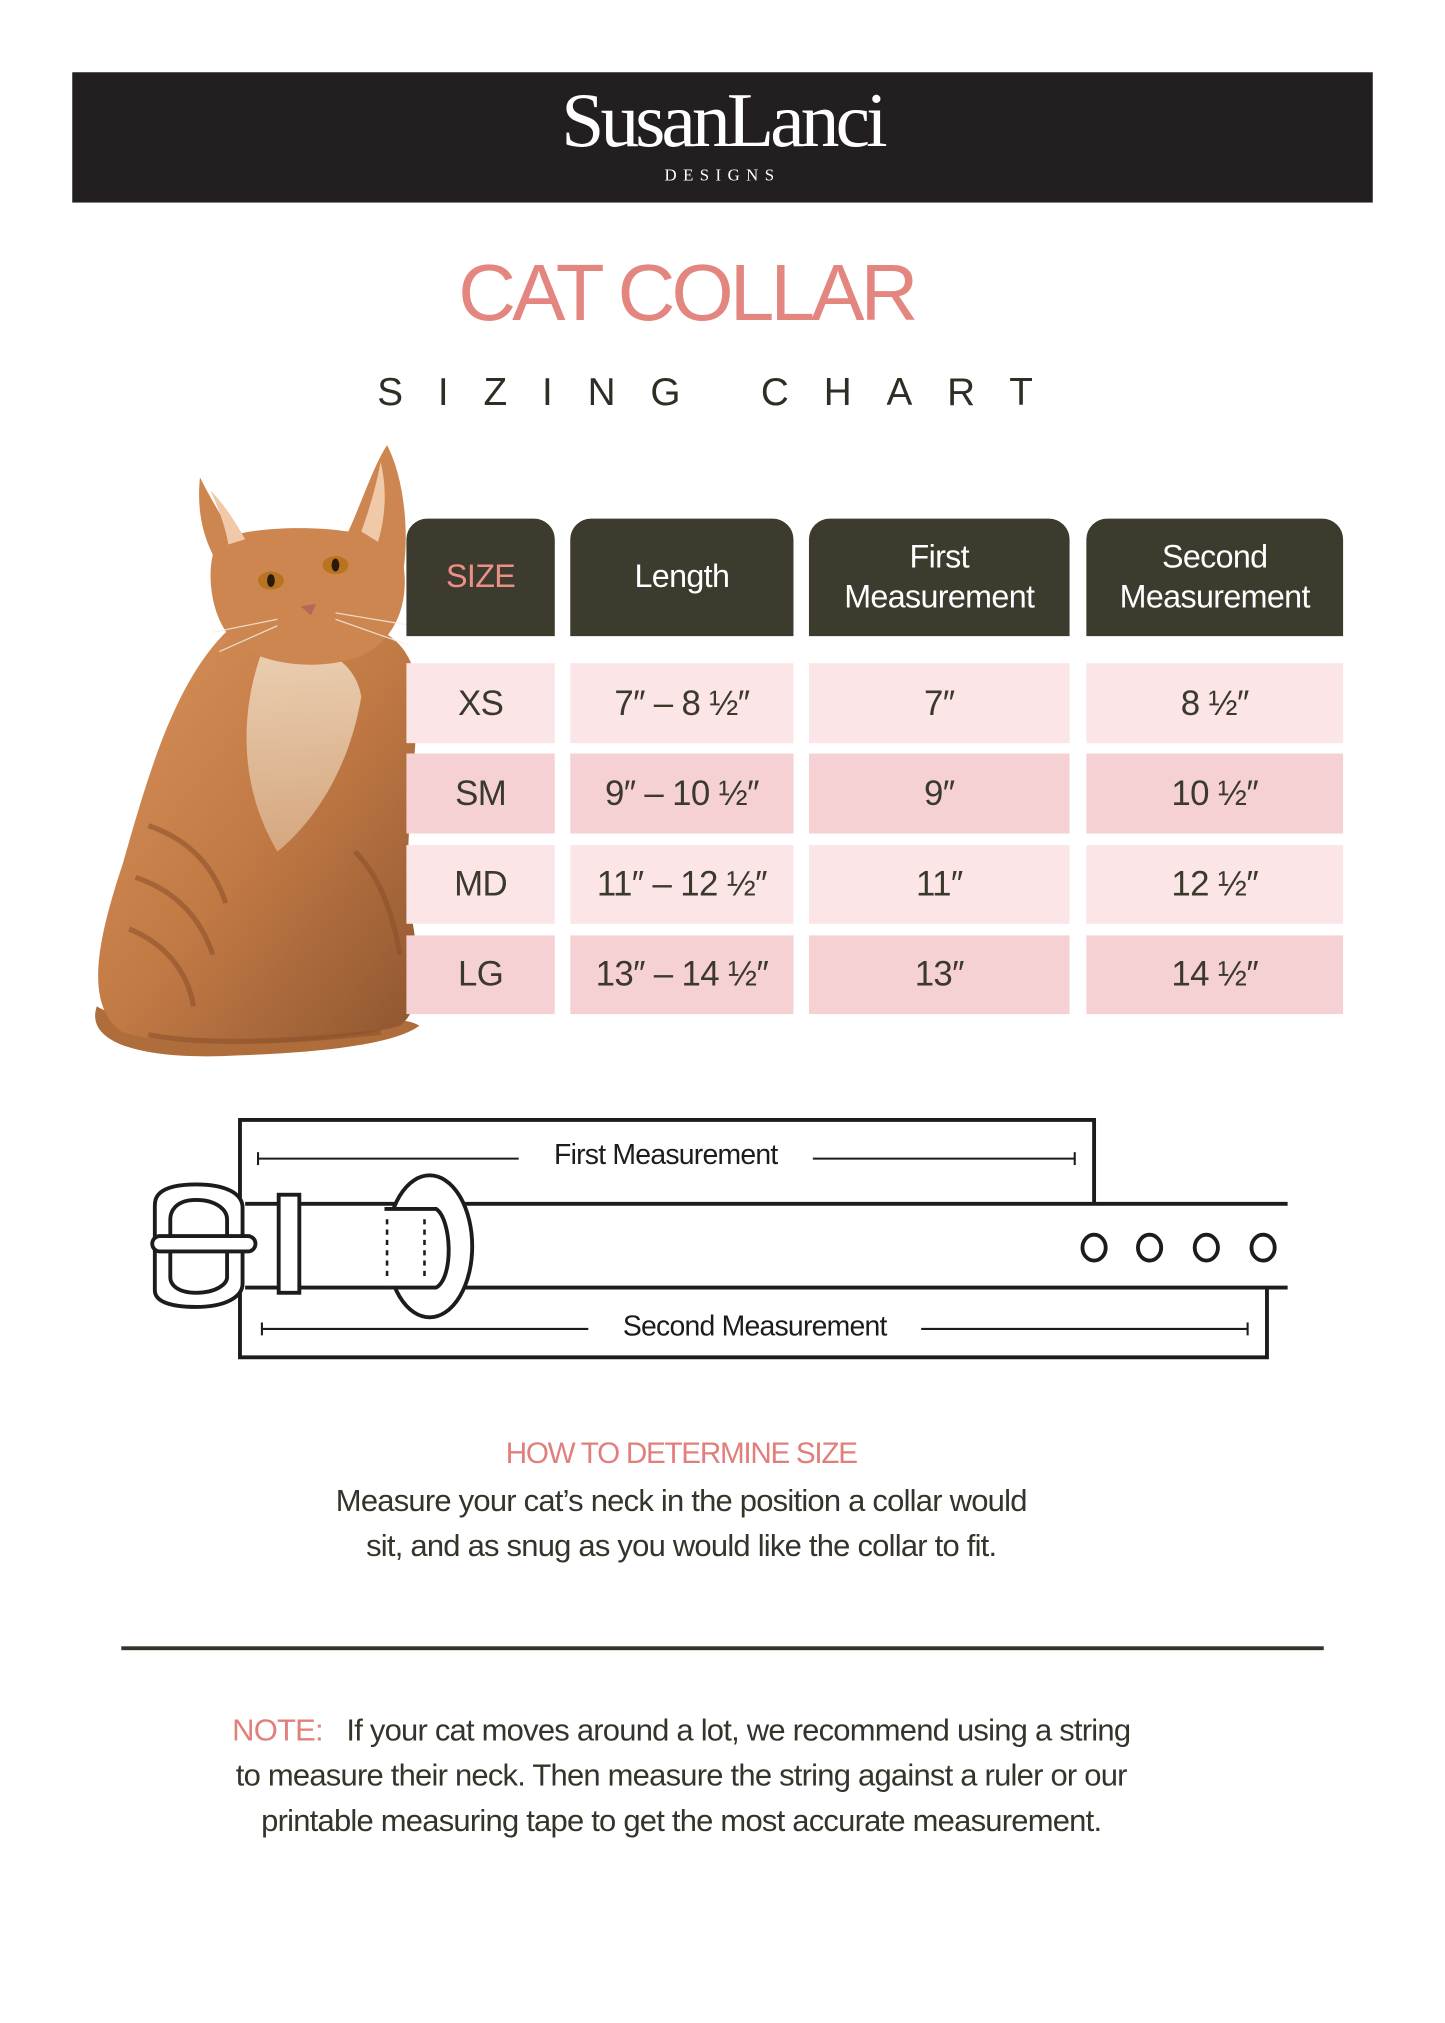 Image resolution: width=1445 pixels, height=2023 pixels. What do you see at coordinates (719, 1238) in the screenshot?
I see `collar-diagram` at bounding box center [719, 1238].